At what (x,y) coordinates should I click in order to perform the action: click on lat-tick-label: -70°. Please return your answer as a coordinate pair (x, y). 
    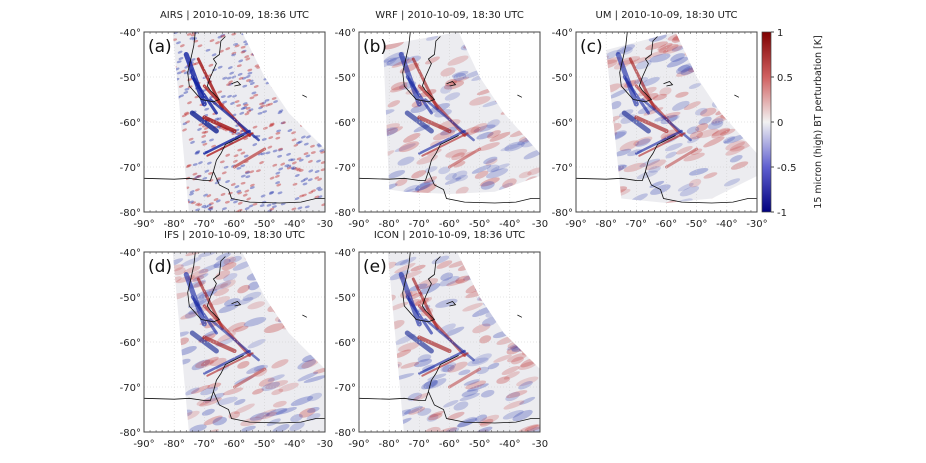
    Looking at the image, I should click on (130, 168).